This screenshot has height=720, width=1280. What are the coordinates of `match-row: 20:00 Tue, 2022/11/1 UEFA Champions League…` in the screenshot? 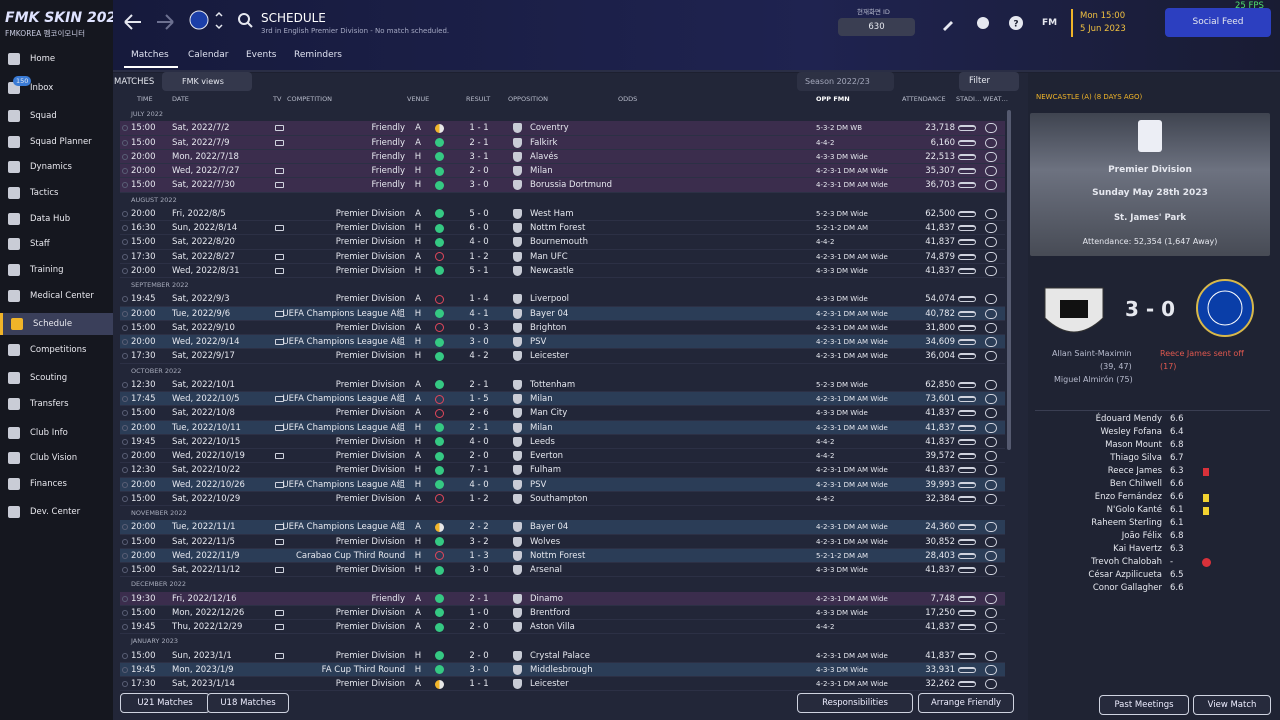 It's located at (562, 527).